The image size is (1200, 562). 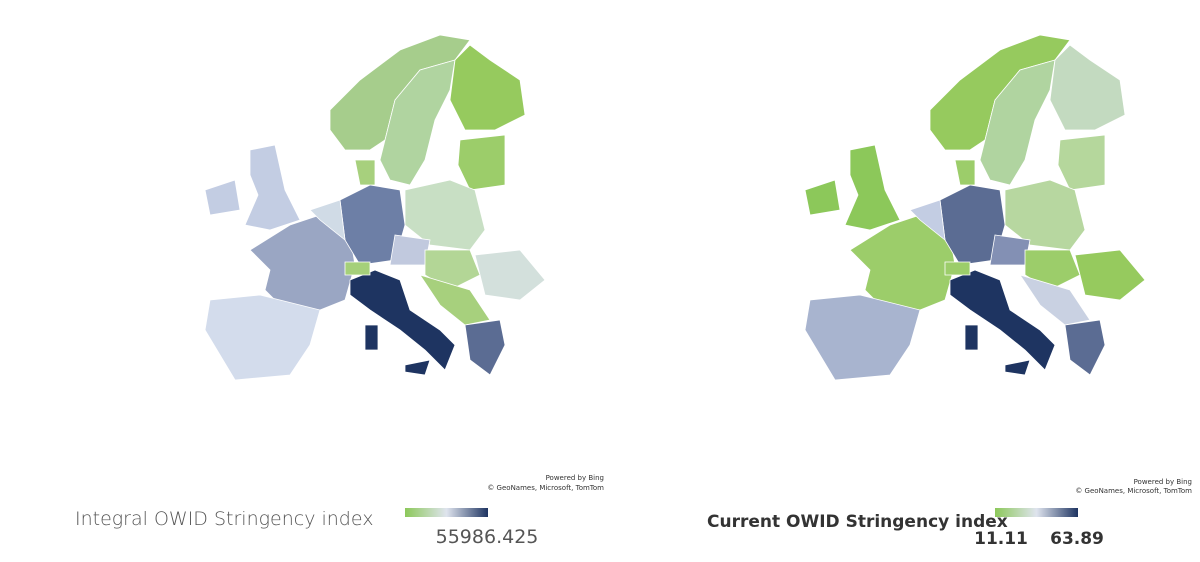 What do you see at coordinates (487, 537) in the screenshot?
I see `legend-label: 55986.425` at bounding box center [487, 537].